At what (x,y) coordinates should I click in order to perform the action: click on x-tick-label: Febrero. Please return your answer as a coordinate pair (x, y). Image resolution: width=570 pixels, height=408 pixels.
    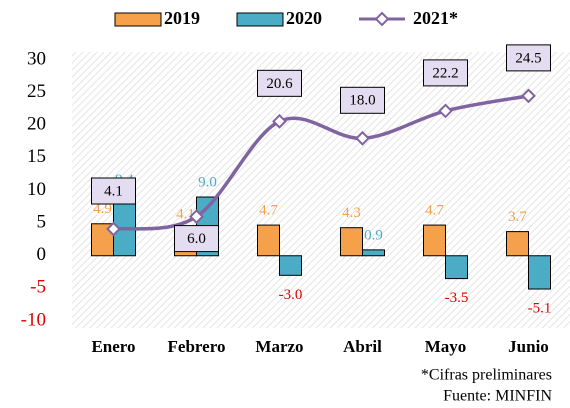
    Looking at the image, I should click on (197, 346).